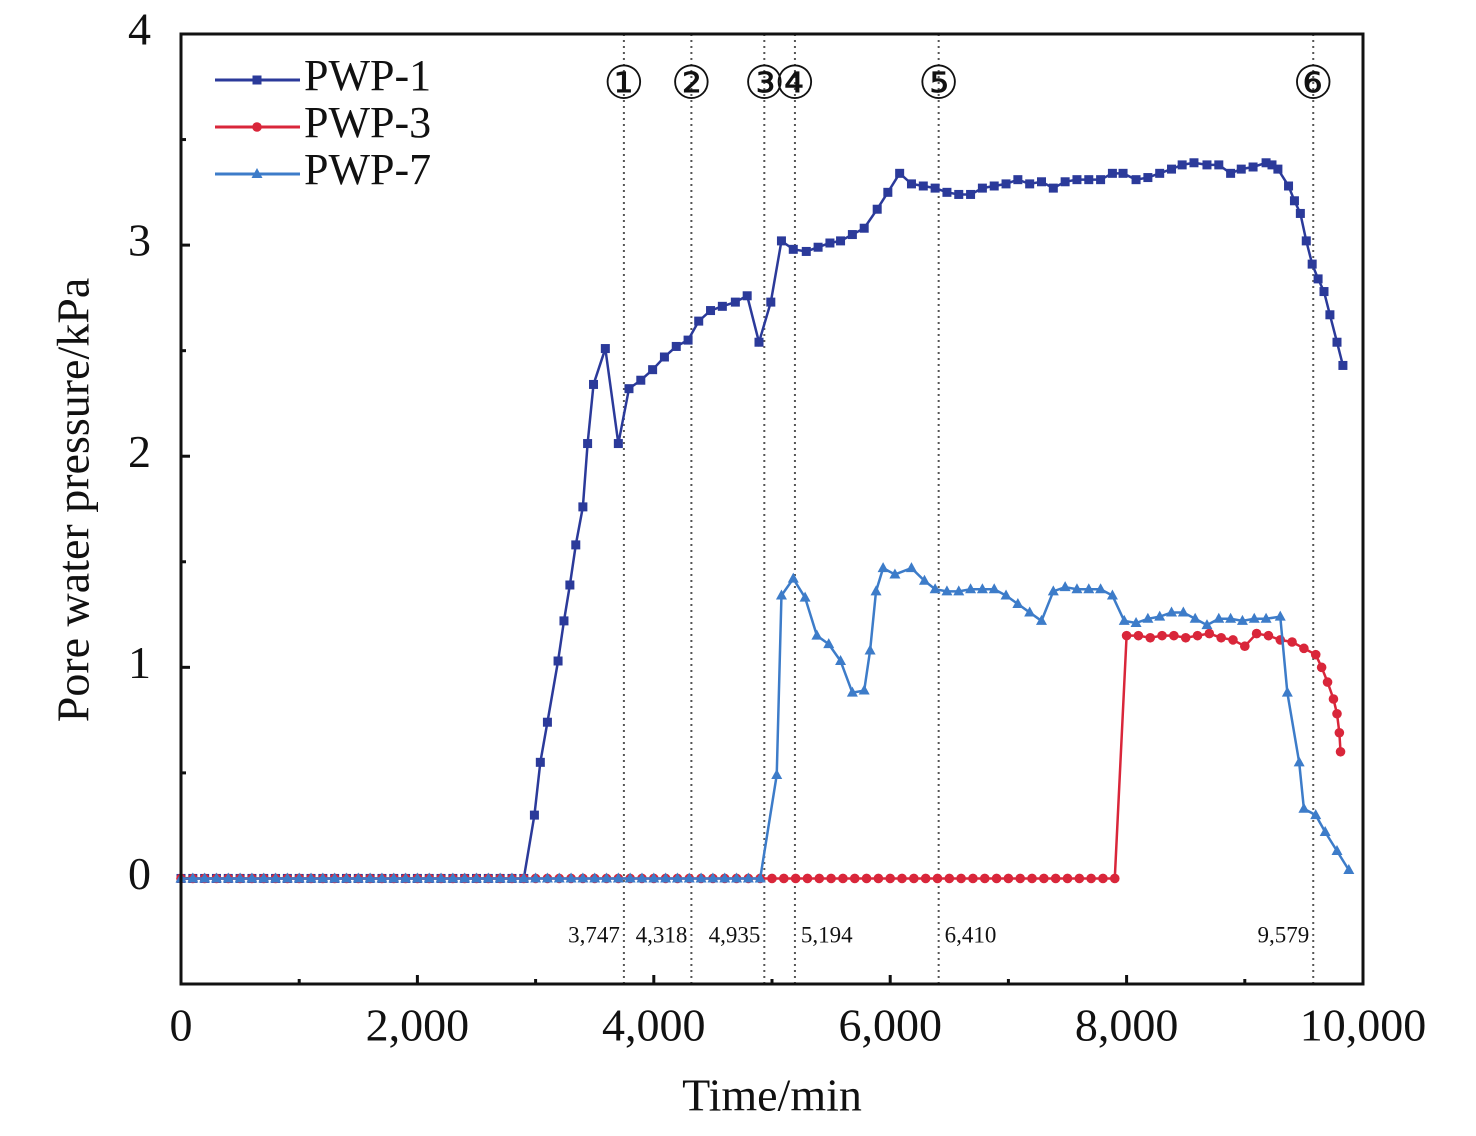 This screenshot has height=1136, width=1476. I want to click on y-tick-label: 1, so click(139, 662).